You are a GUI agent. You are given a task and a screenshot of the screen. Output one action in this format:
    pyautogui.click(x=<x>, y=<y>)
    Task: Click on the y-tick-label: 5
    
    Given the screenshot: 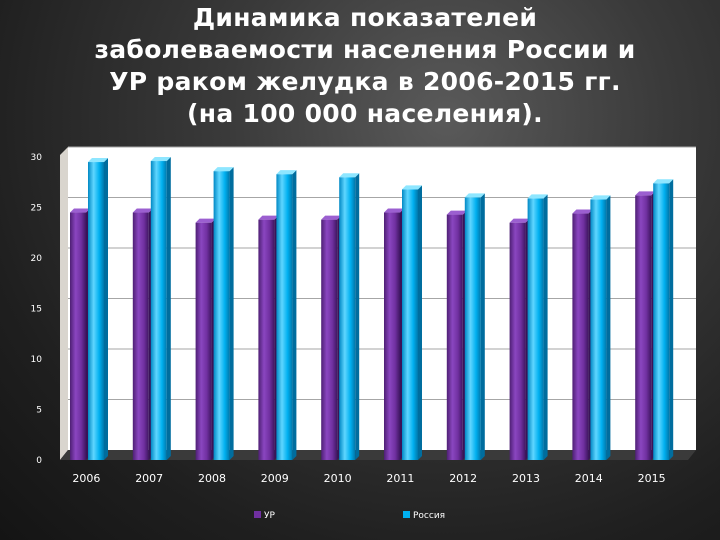 What is the action you would take?
    pyautogui.click(x=39, y=411)
    